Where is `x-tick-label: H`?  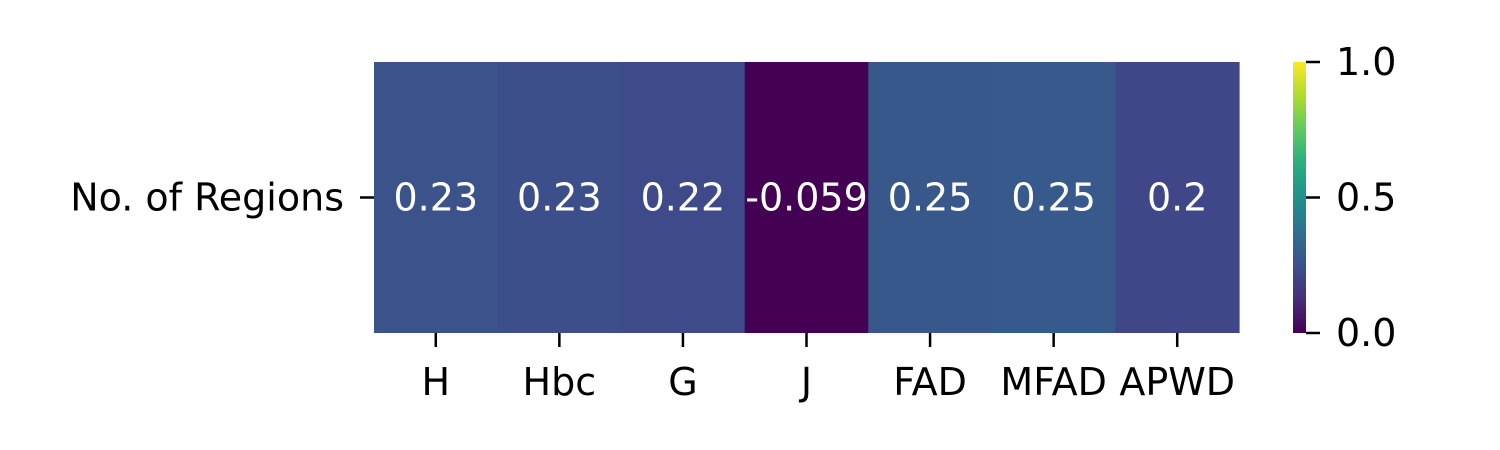 x-tick-label: H is located at coordinates (435, 382).